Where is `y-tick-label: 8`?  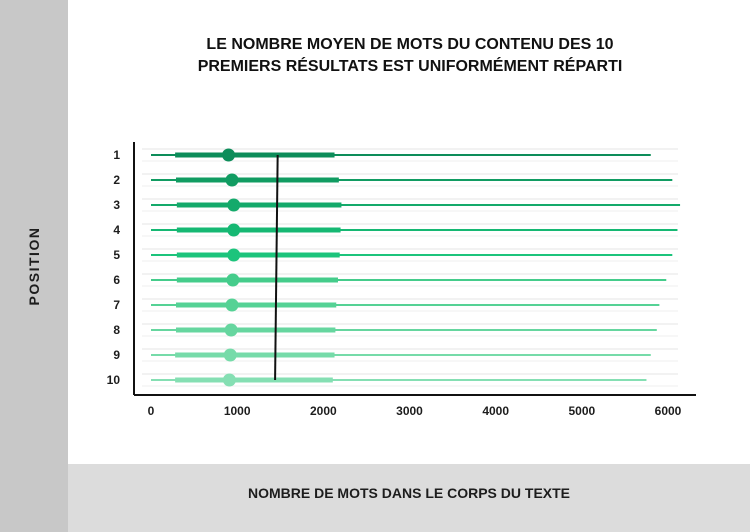 y-tick-label: 8 is located at coordinates (116, 330).